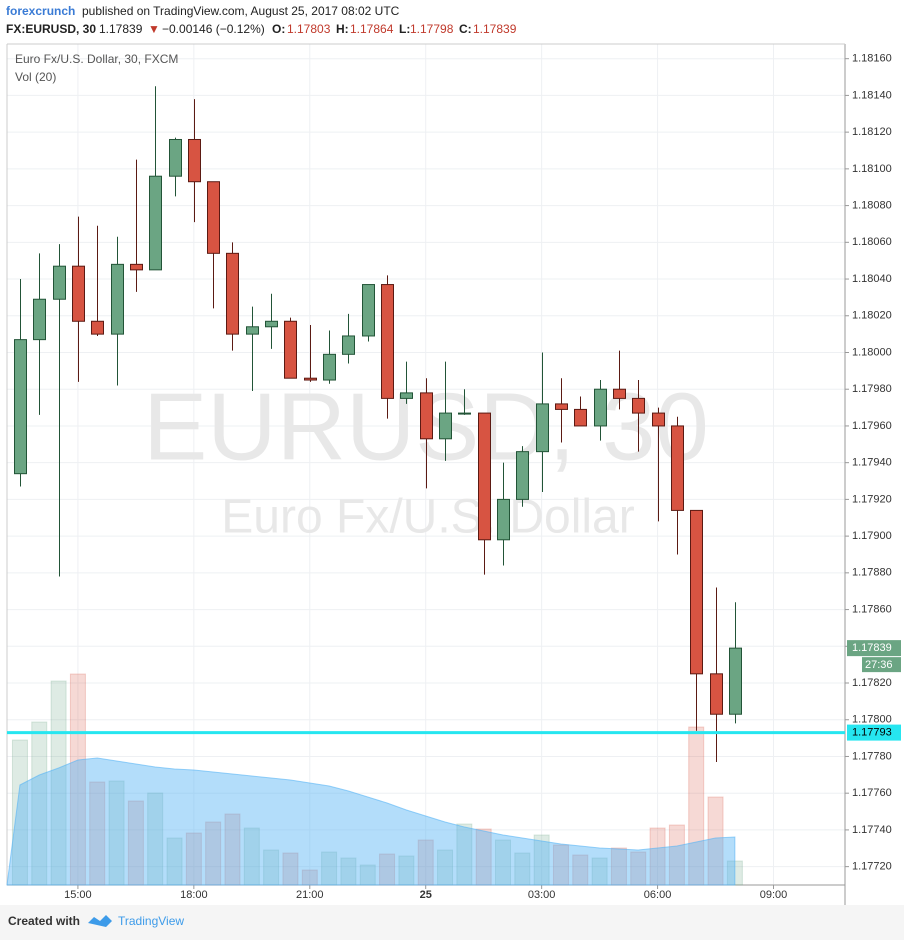 This screenshot has width=904, height=945. Describe the element at coordinates (96, 59) in the screenshot. I see `legend-title: Euro Fx/U.S. Dollar, 30, FXCM` at that location.